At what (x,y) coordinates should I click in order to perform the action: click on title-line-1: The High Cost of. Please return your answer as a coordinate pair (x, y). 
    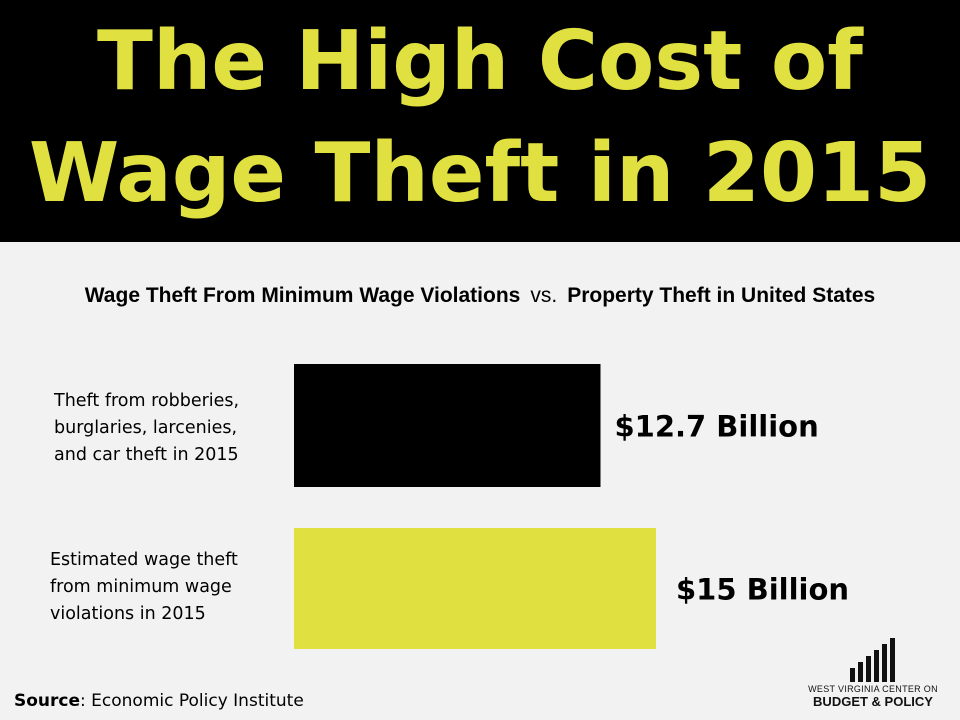
    Looking at the image, I should click on (480, 61).